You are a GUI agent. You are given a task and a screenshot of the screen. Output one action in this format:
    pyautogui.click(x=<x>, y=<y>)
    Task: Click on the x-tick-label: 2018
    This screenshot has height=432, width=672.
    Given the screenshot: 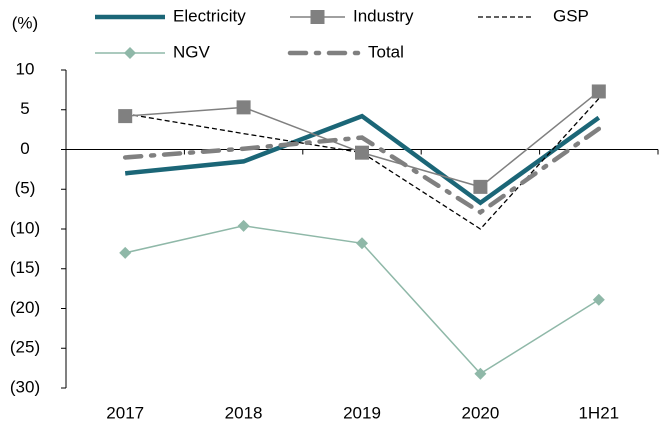 What is the action you would take?
    pyautogui.click(x=244, y=412)
    